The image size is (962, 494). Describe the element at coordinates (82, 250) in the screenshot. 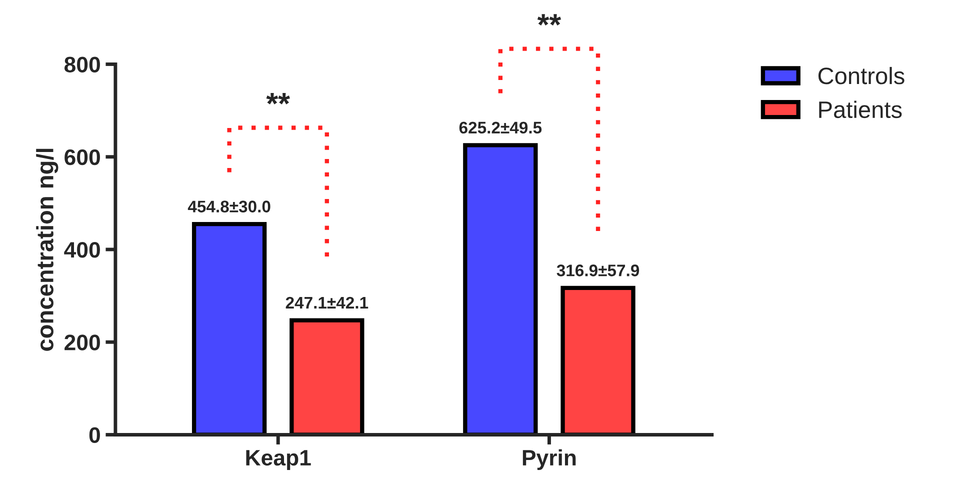

I see `y-tick-label: 400` at that location.